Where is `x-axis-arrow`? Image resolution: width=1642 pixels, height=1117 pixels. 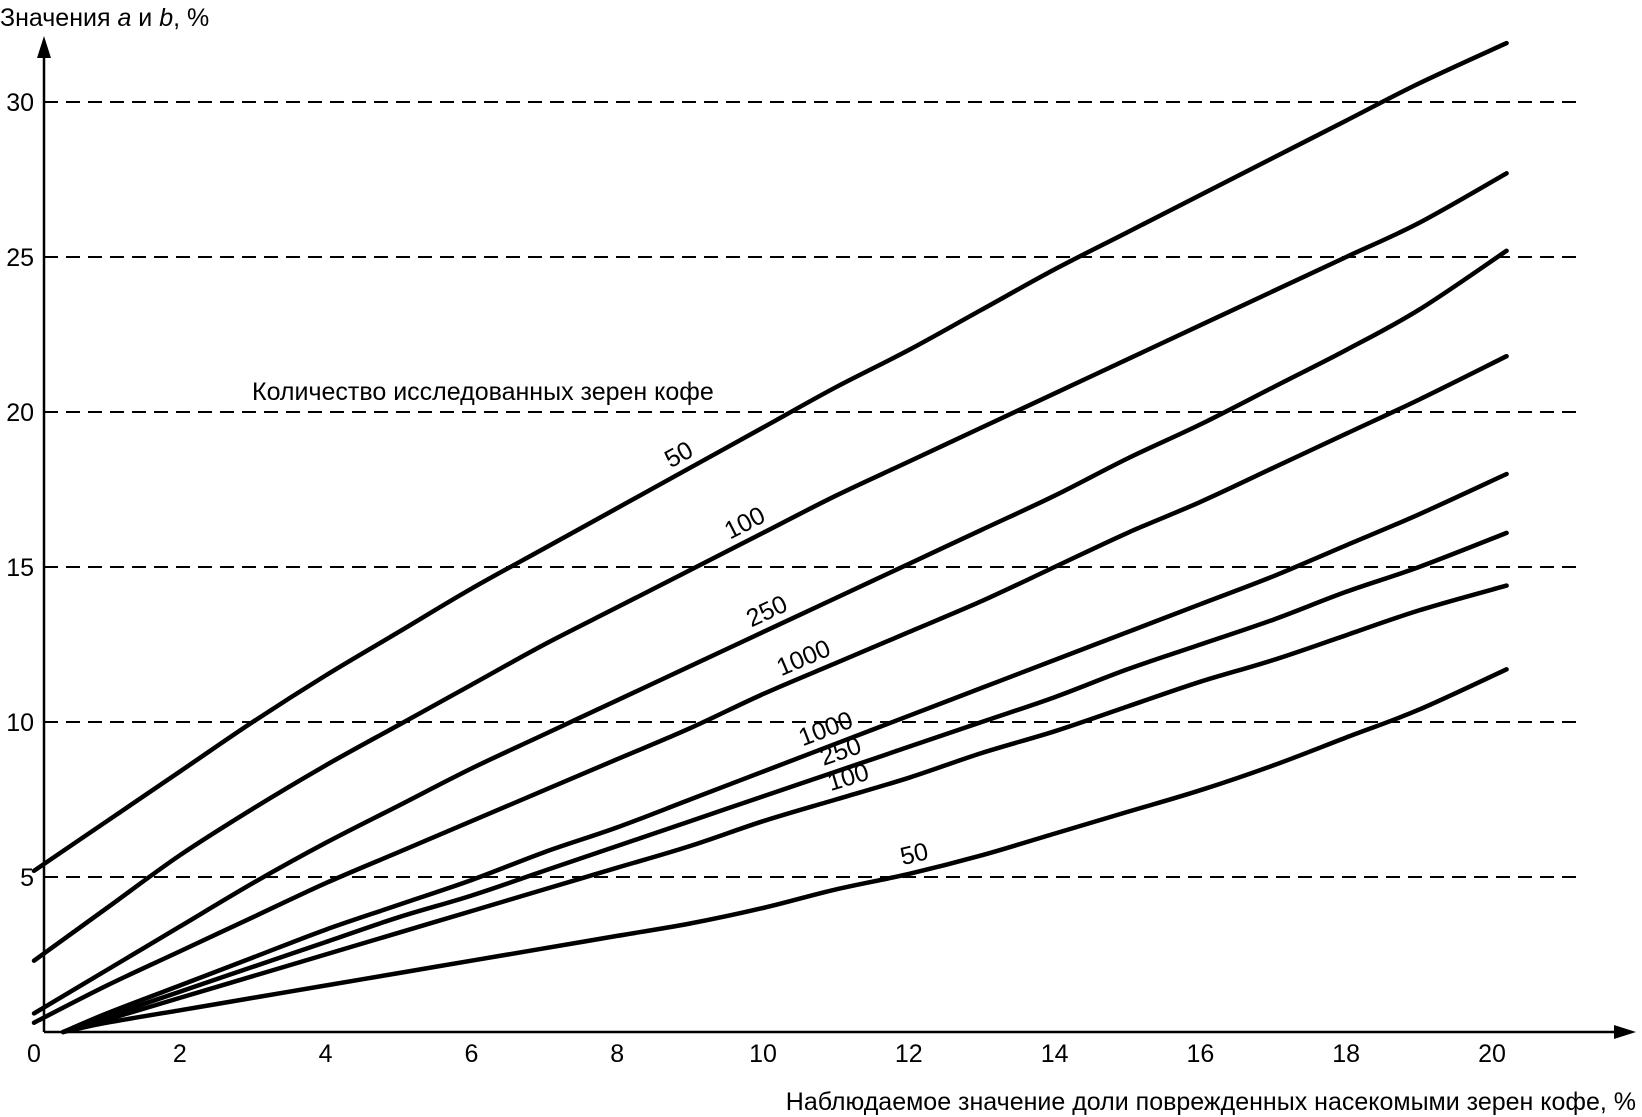
x-axis-arrow is located at coordinates (1625, 1032).